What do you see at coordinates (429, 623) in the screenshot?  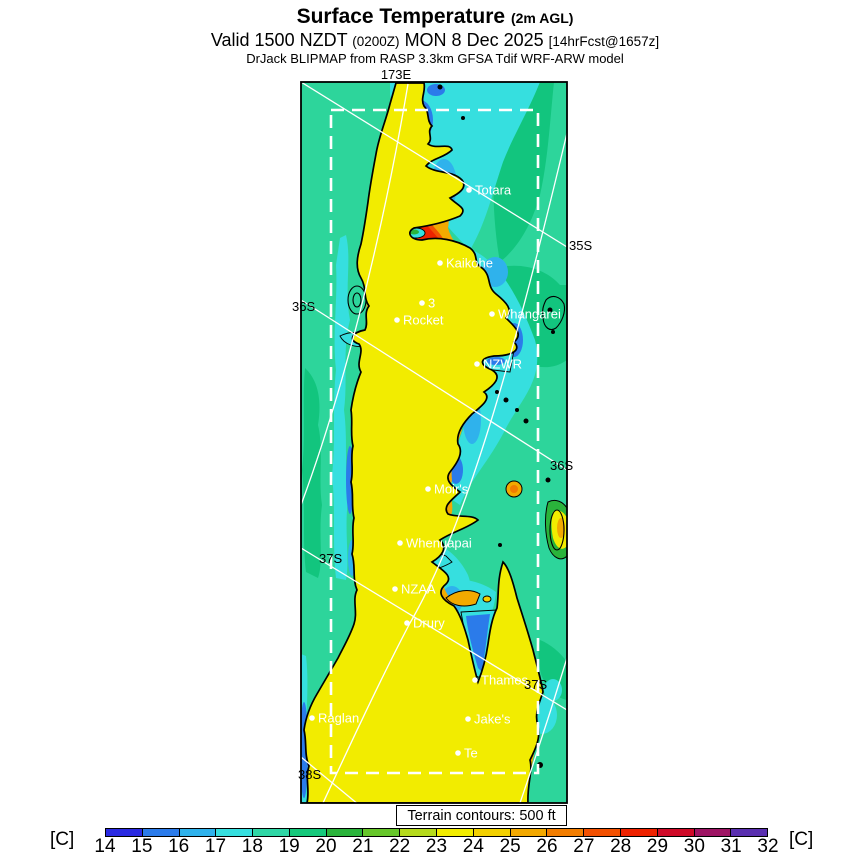 I see `site-label: Drury` at bounding box center [429, 623].